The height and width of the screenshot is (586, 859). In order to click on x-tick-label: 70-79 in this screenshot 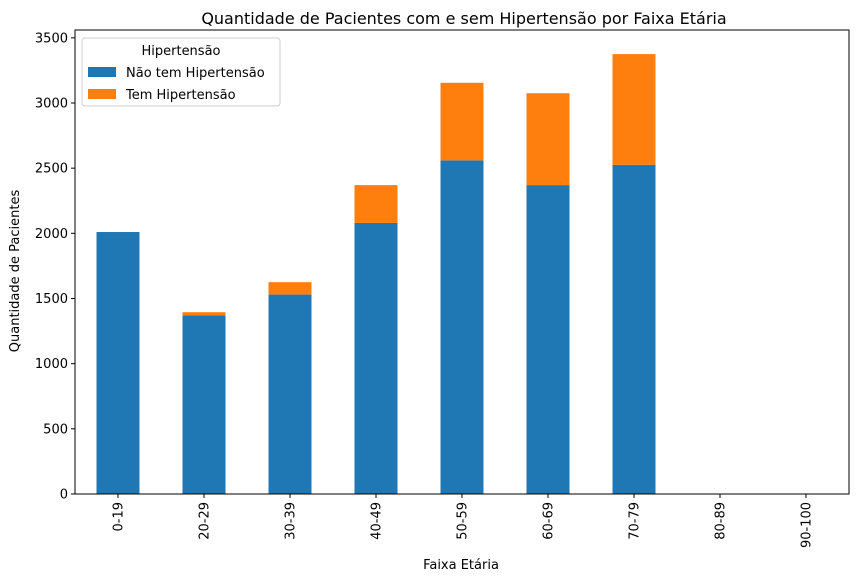, I will do `click(635, 521)`.